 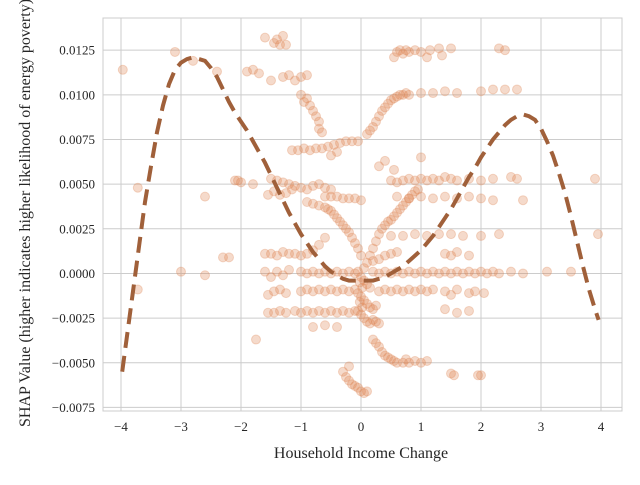 What do you see at coordinates (73, 407) in the screenshot?
I see `y-tick-label: −0.0075` at bounding box center [73, 407].